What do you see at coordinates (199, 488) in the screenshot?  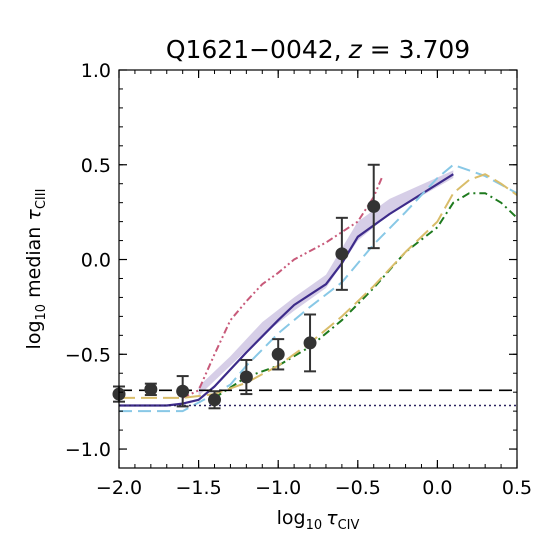 I see `x-tick-label: −1.5` at bounding box center [199, 488].